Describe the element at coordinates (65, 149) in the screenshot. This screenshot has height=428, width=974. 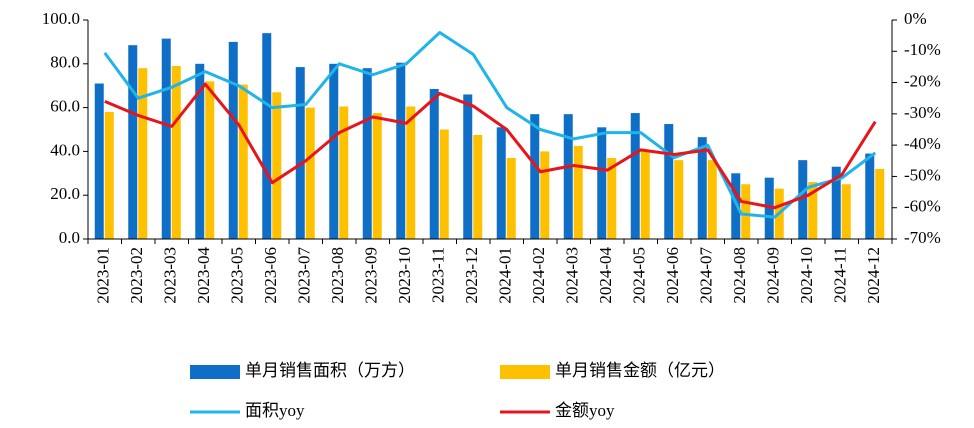
I see `y-tick-label: 40.0` at that location.